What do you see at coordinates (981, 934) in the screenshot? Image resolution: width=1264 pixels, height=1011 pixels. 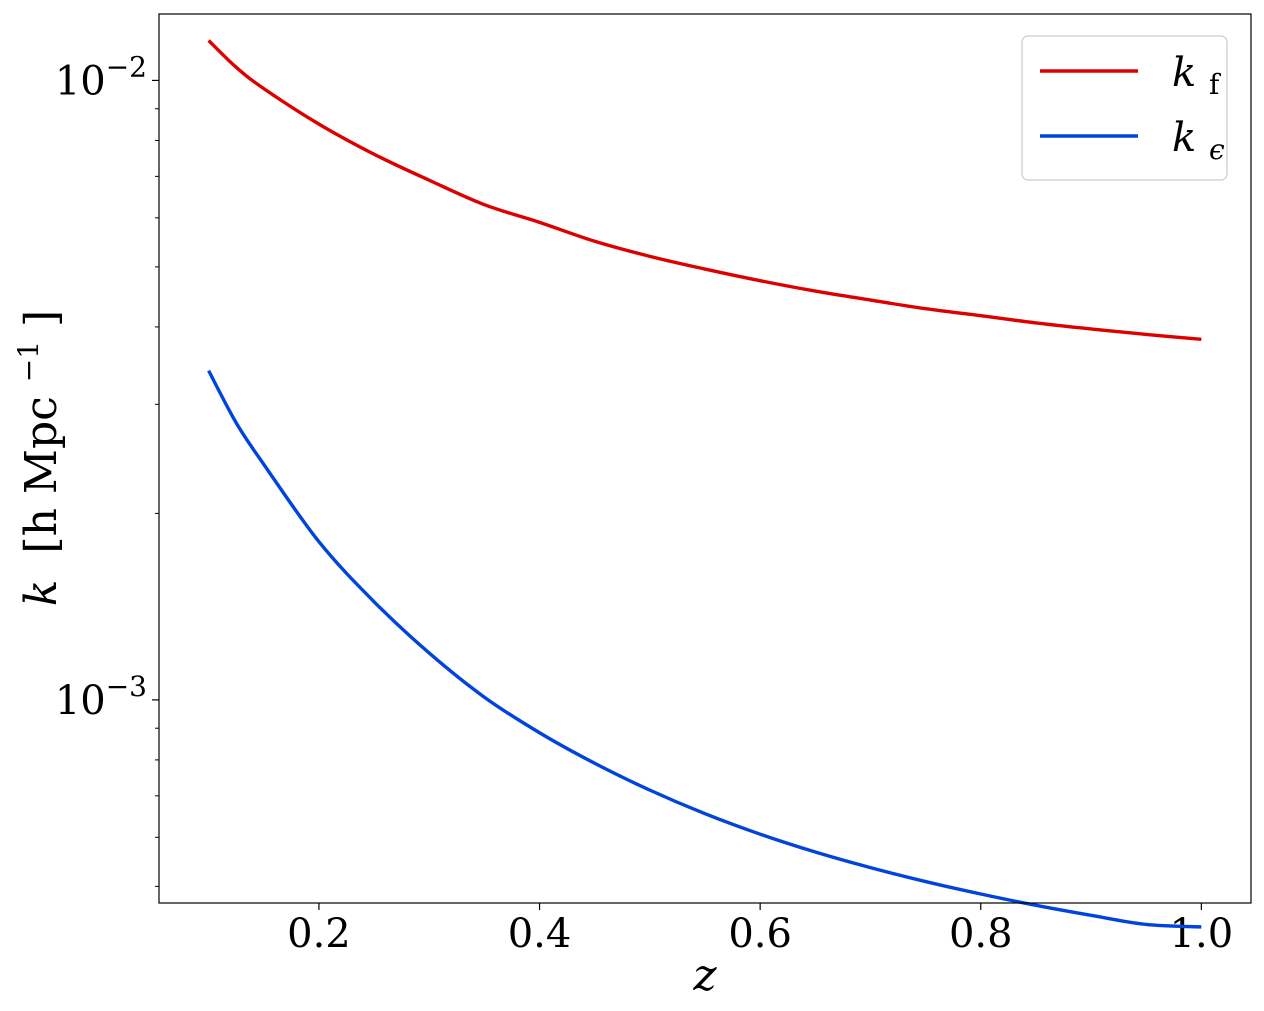 I see `x-tick-label: 0.8` at bounding box center [981, 934].